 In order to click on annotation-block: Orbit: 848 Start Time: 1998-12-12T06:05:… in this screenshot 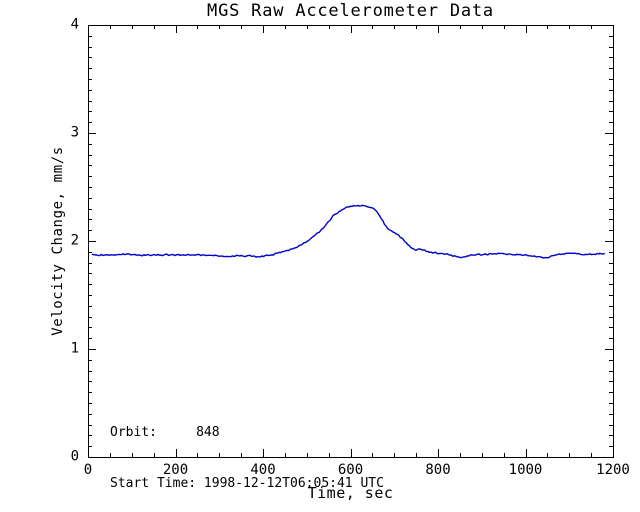, I will do `click(247, 451)`.